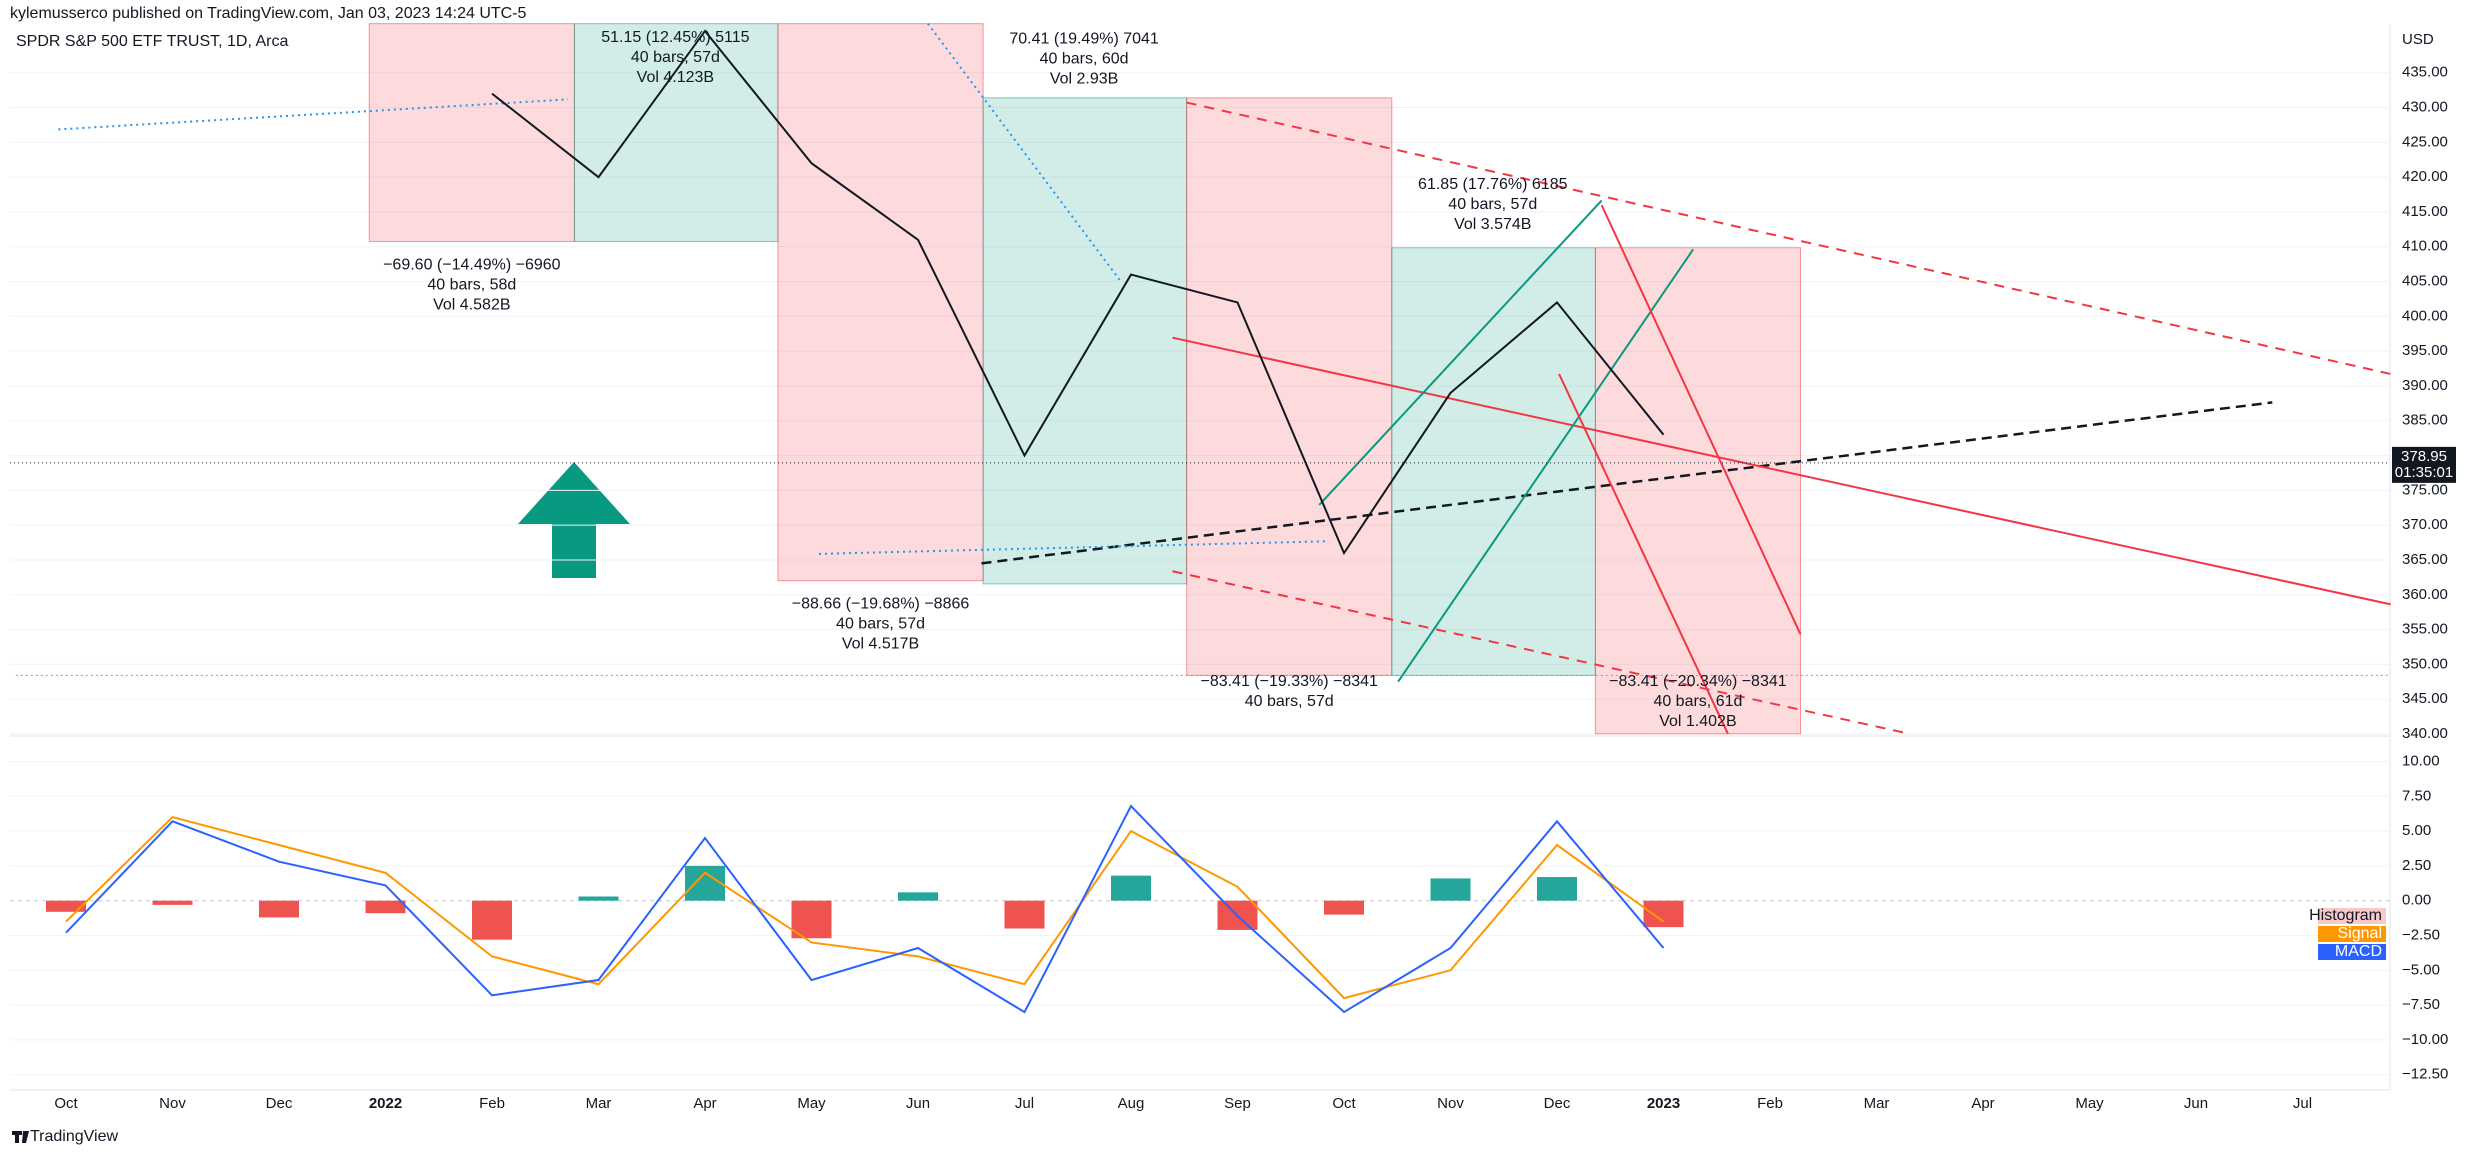 The height and width of the screenshot is (1154, 2474). What do you see at coordinates (471, 304) in the screenshot?
I see `annotation: Vol 4.582B` at bounding box center [471, 304].